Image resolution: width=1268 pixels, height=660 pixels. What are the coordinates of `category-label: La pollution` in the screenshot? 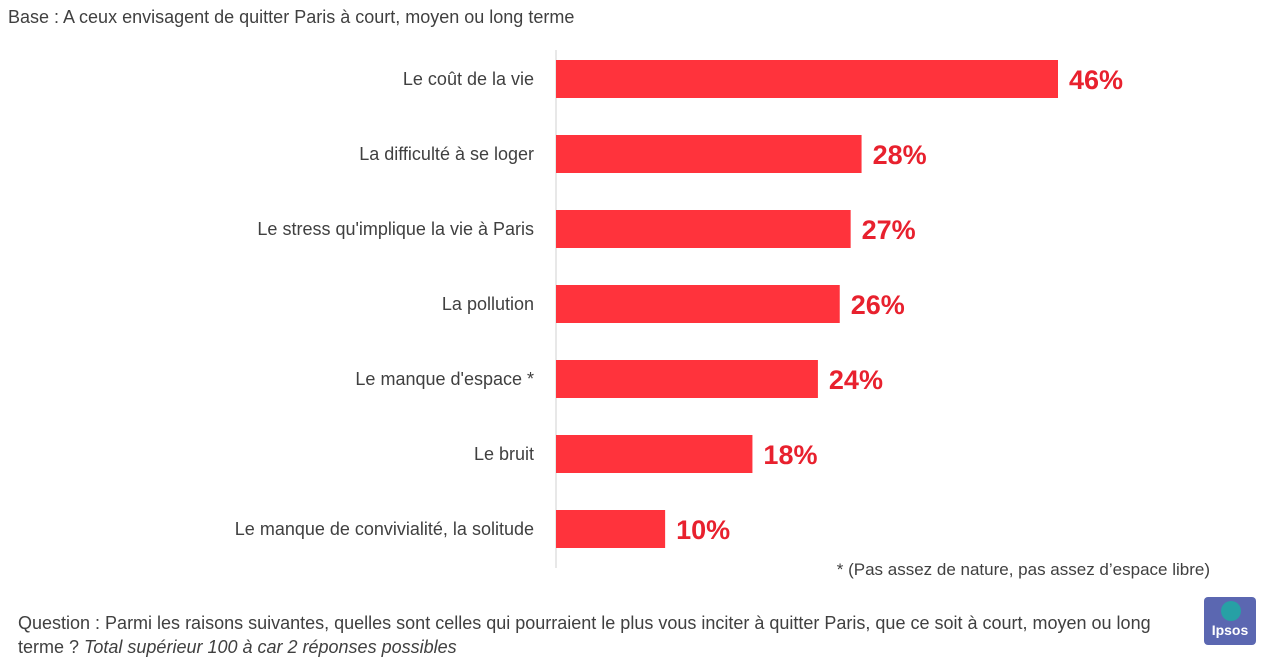 It's located at (488, 304).